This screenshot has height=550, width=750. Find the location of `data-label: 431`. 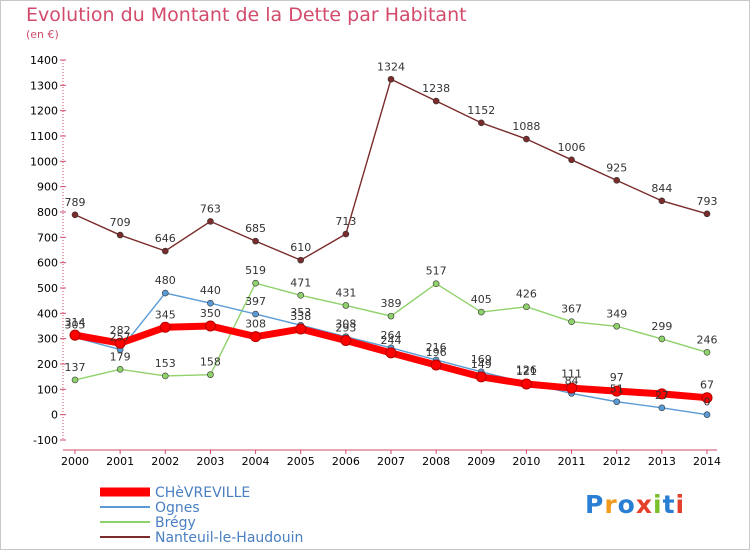

data-label: 431 is located at coordinates (345, 292).